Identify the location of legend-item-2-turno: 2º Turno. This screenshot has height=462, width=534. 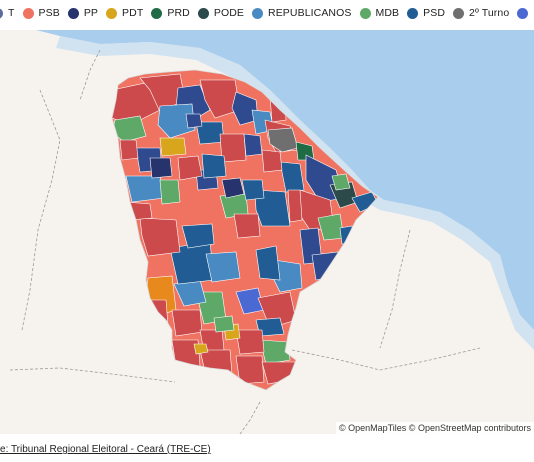
(481, 13).